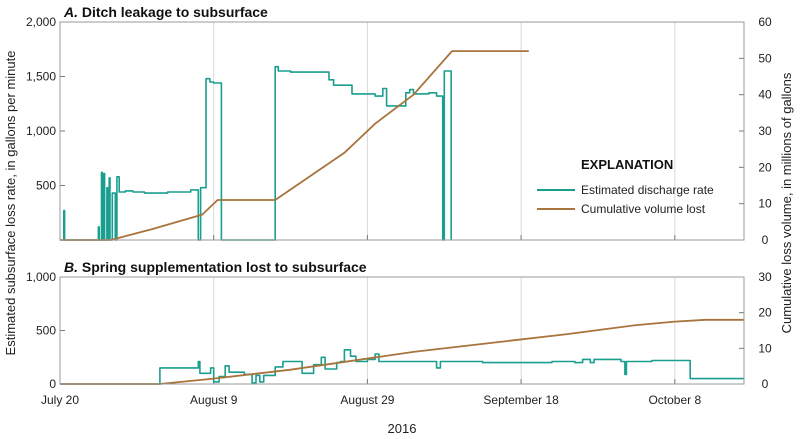 Image resolution: width=801 pixels, height=439 pixels. I want to click on panel-a-title: A. Ditch leakage to subsurface, so click(165, 12).